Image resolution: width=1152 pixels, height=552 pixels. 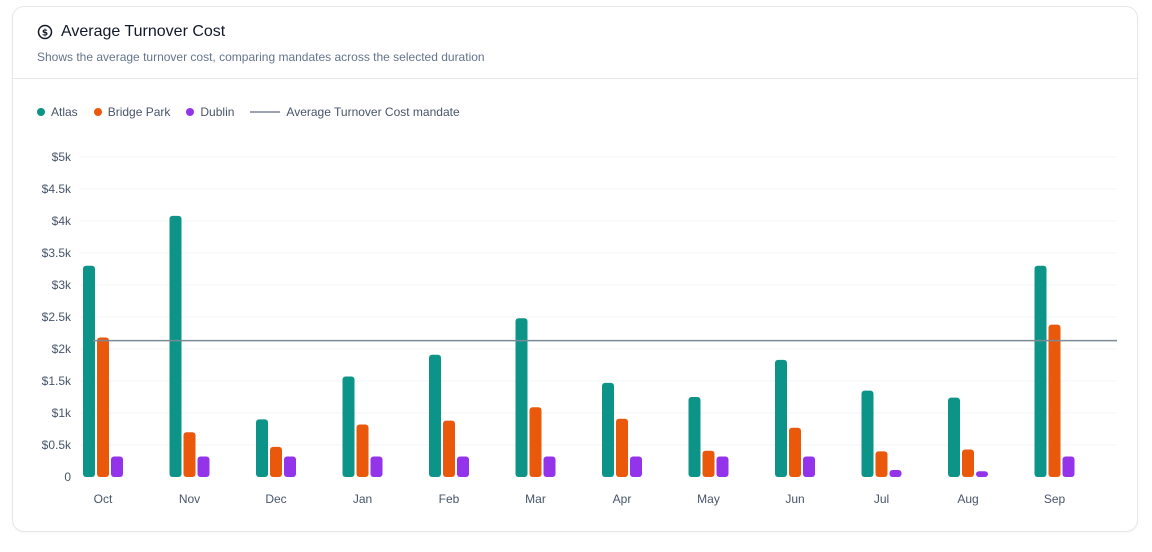 What do you see at coordinates (449, 499) in the screenshot?
I see `x-tick-label: Feb` at bounding box center [449, 499].